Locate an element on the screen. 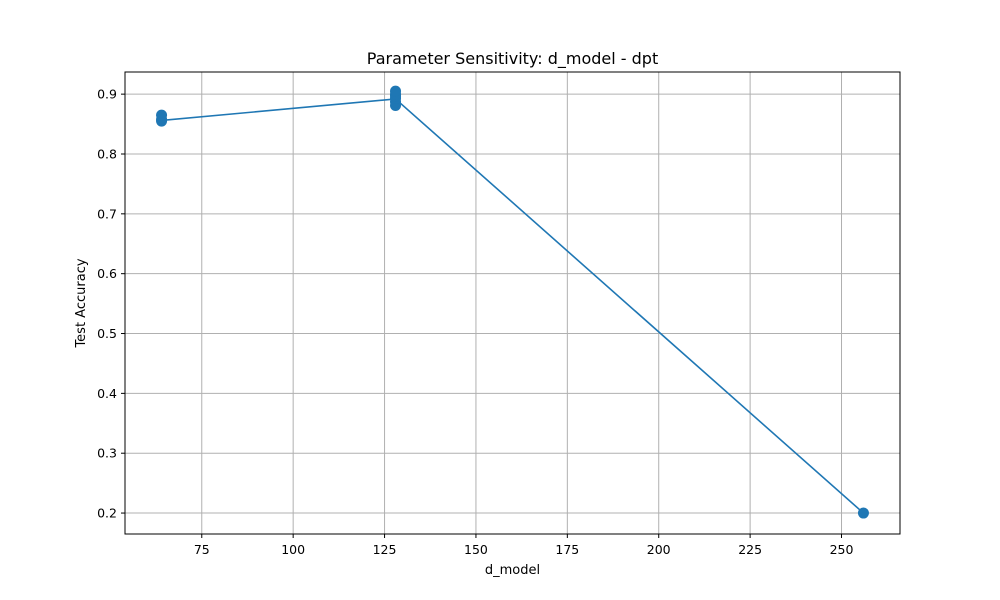  x-tick-label: 75 is located at coordinates (202, 549).